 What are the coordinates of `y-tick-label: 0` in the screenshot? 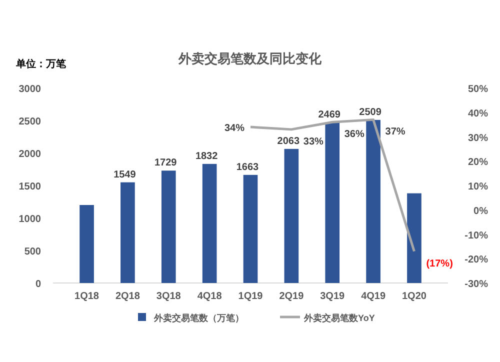 It's located at (38, 284).